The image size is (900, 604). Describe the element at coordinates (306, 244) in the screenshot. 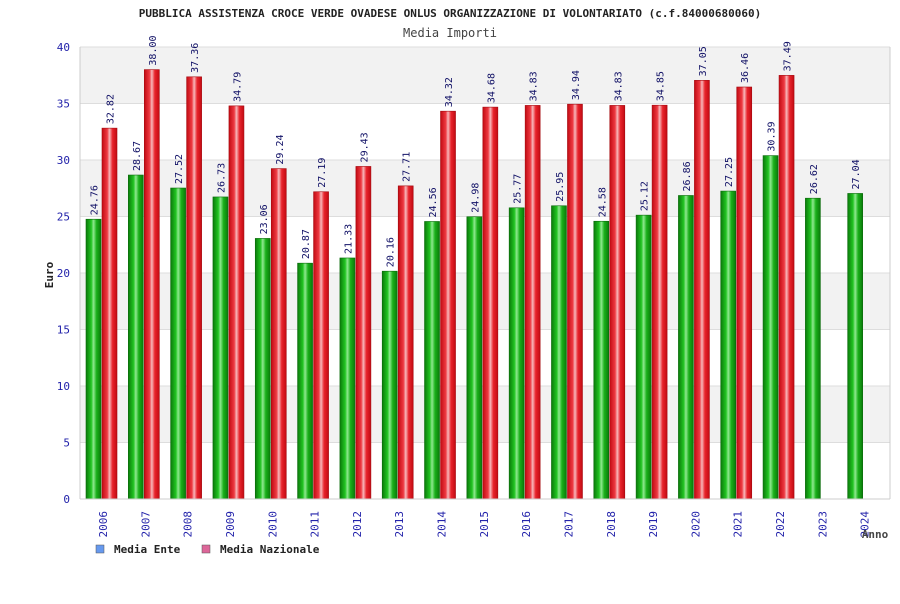

I see `data-label: 20.87` at that location.